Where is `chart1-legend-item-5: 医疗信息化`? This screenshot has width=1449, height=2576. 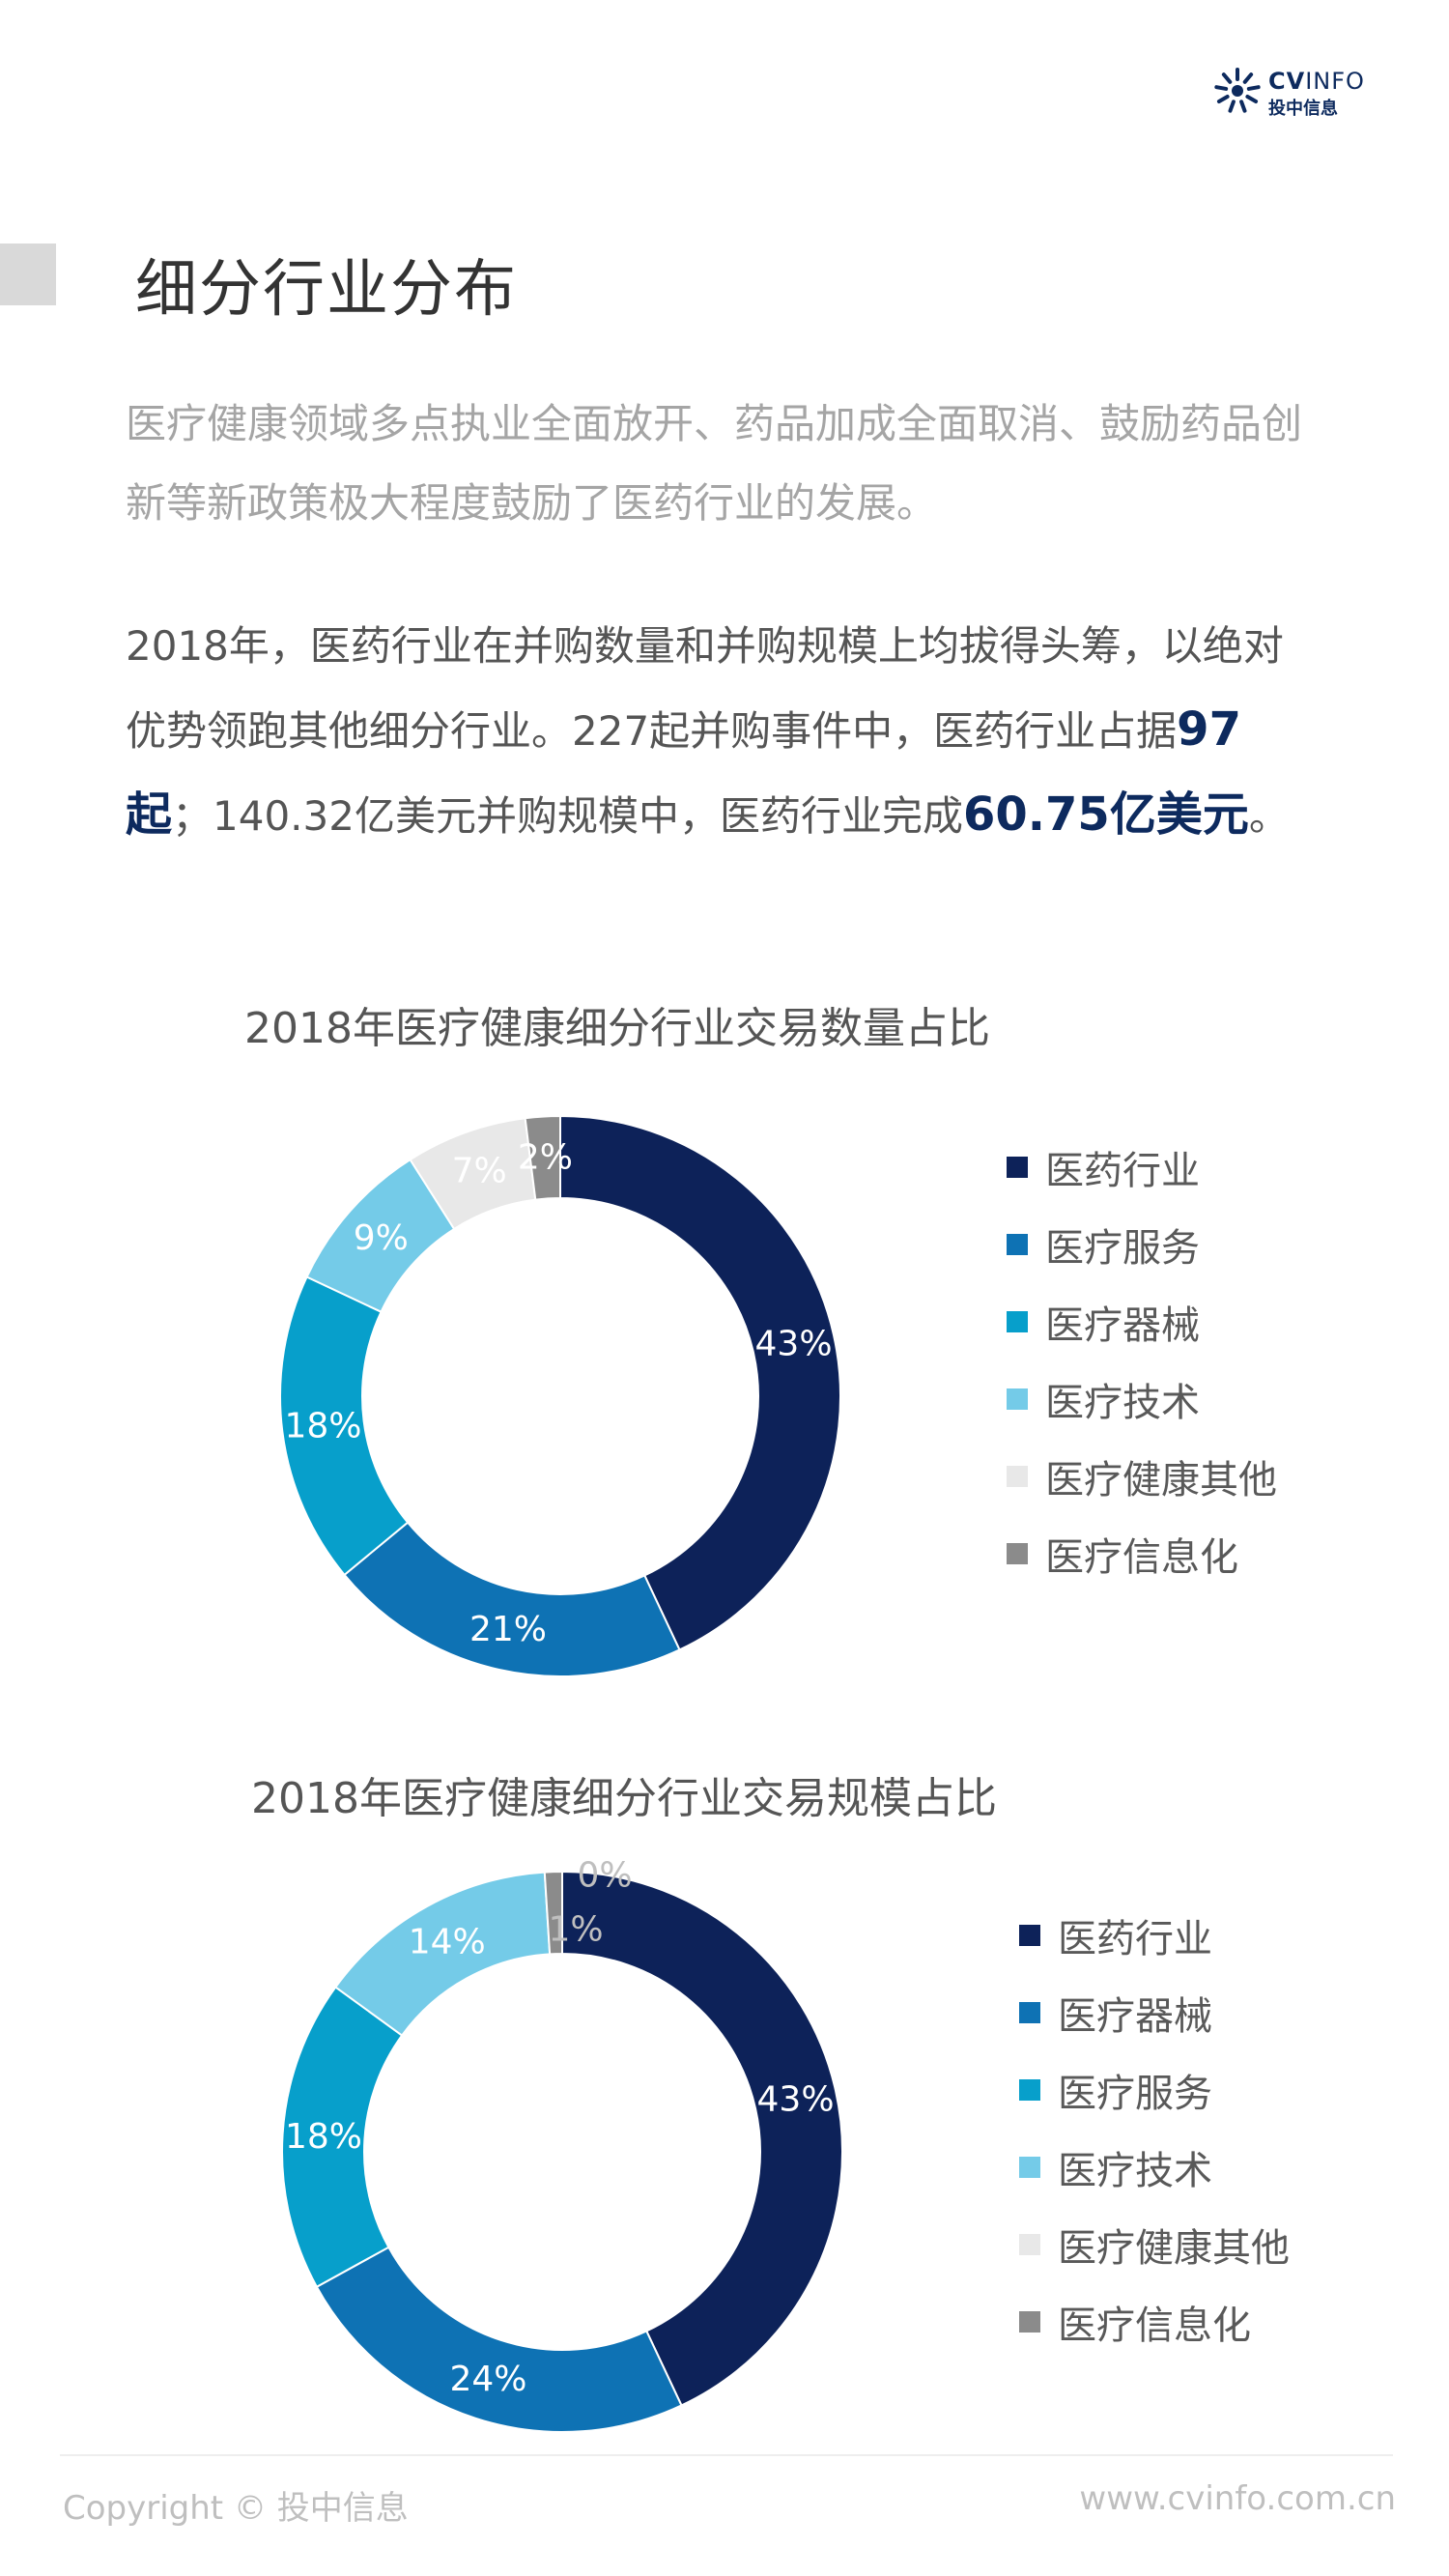 chart1-legend-item-5: 医疗信息化 is located at coordinates (1142, 1554).